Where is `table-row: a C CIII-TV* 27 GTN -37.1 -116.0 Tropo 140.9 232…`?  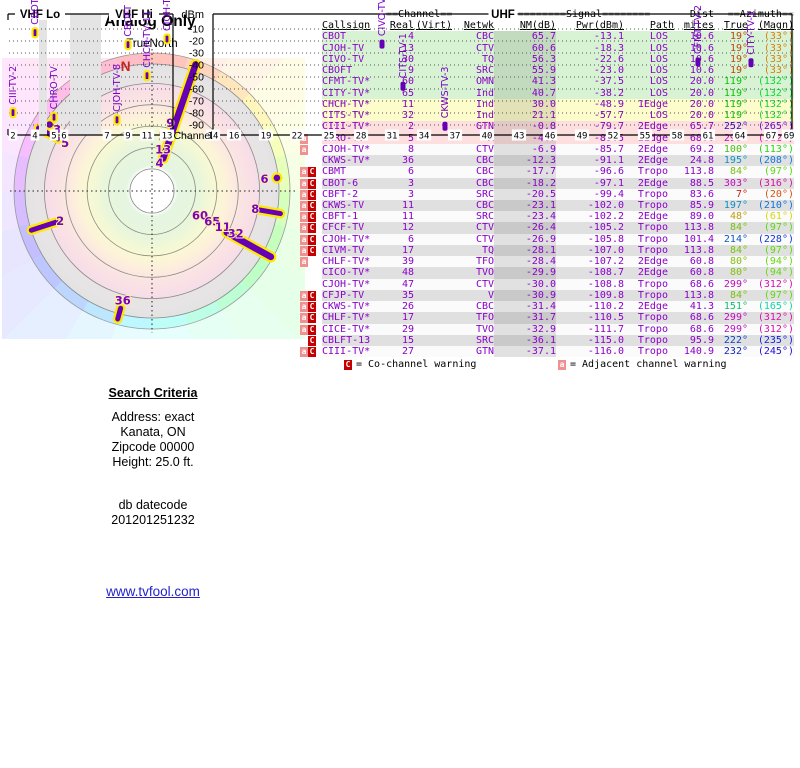 table-row: a C CIII-TV* 27 GTN -37.1 -116.0 Tropo 140.9 232… is located at coordinates (549, 352).